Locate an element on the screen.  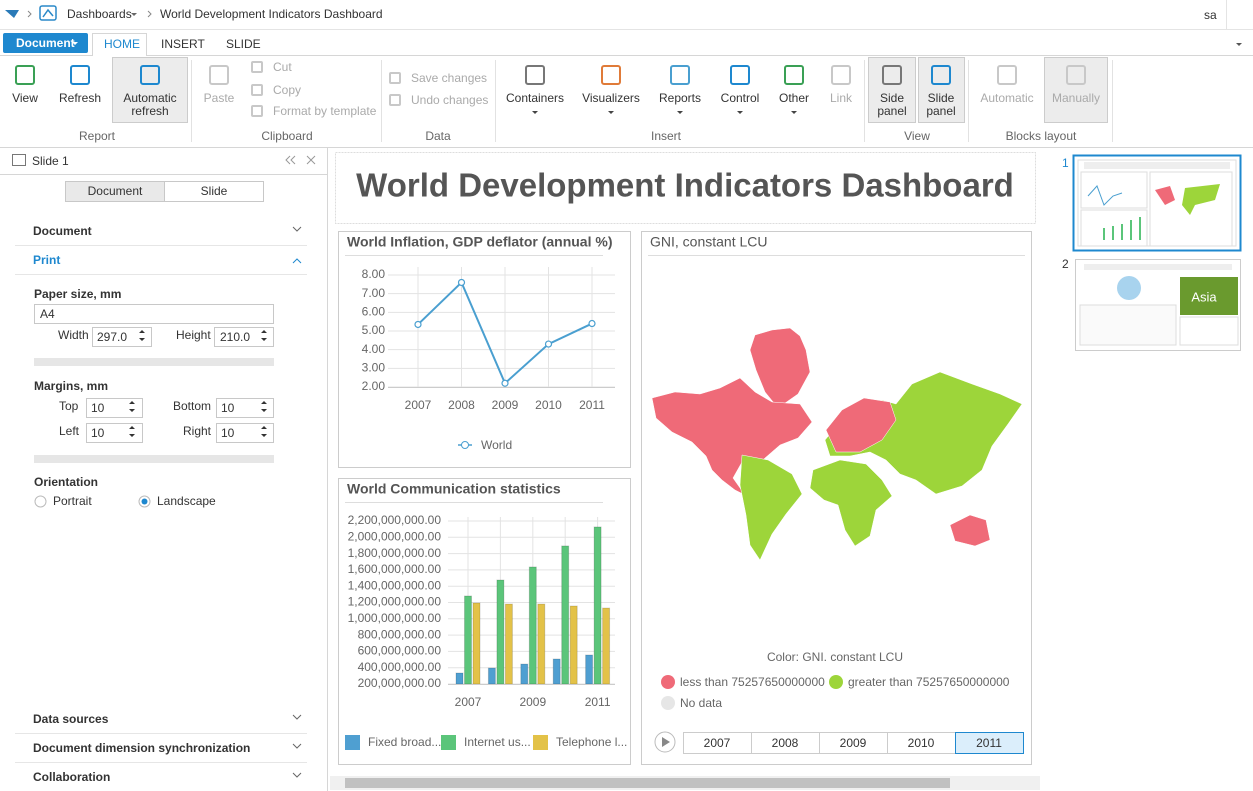
radio-label: Portrait is located at coordinates (72, 501).